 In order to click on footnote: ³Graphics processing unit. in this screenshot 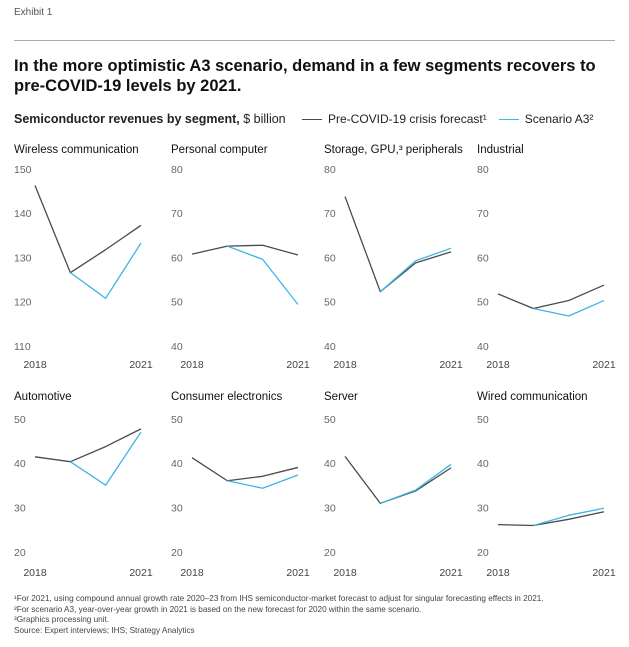, I will do `click(62, 619)`.